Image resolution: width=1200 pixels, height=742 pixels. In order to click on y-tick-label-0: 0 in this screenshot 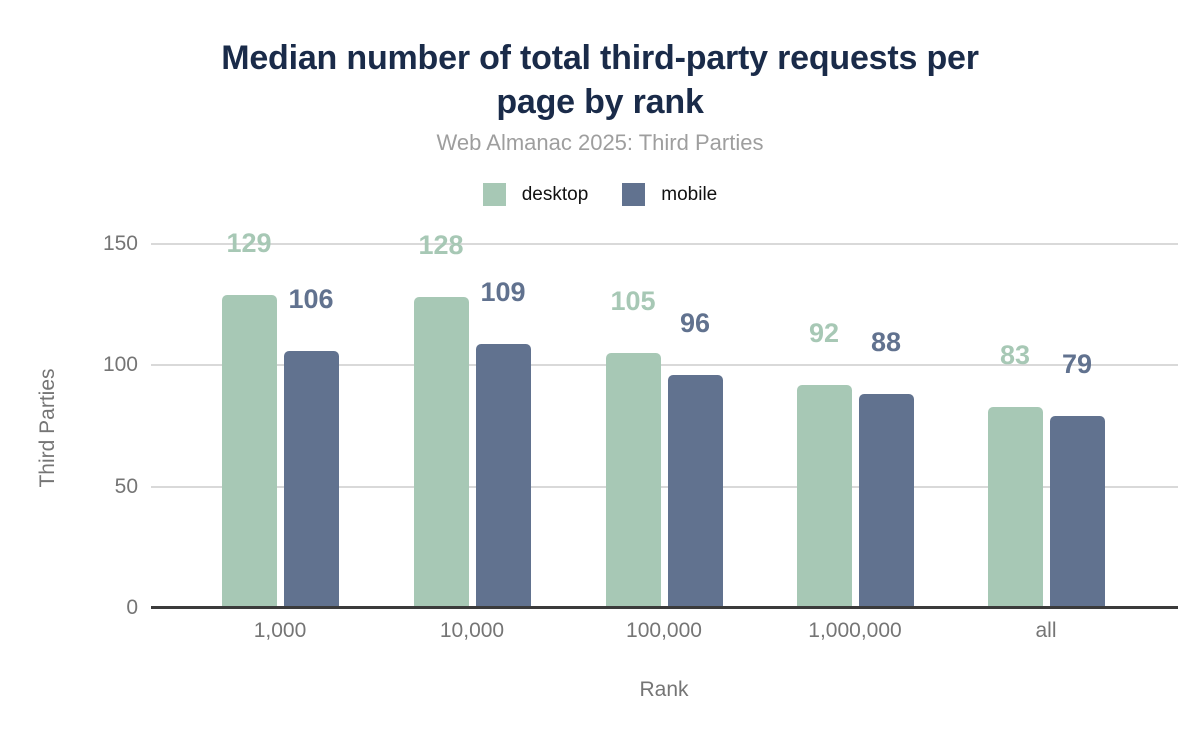, I will do `click(132, 607)`.